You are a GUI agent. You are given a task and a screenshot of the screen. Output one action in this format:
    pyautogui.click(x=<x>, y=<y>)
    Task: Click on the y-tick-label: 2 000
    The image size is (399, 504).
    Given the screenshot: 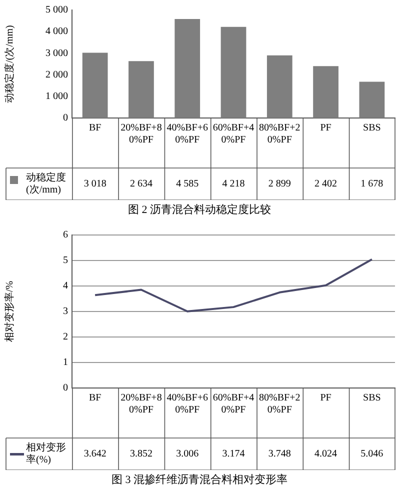 What is the action you would take?
    pyautogui.click(x=57, y=74)
    